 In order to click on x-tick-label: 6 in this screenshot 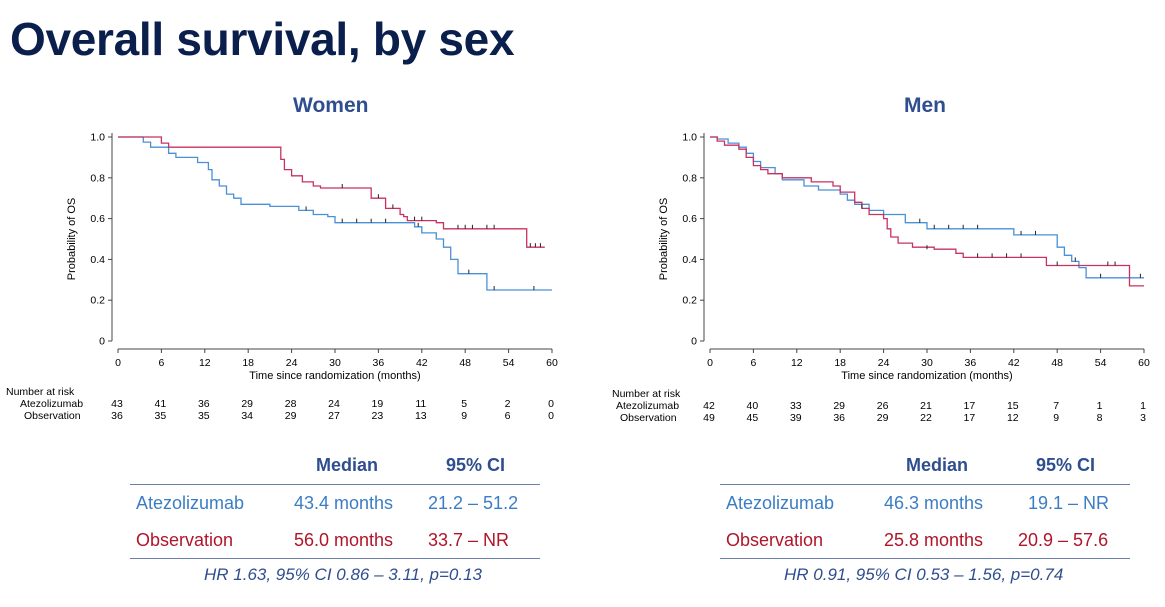, I will do `click(161, 363)`.